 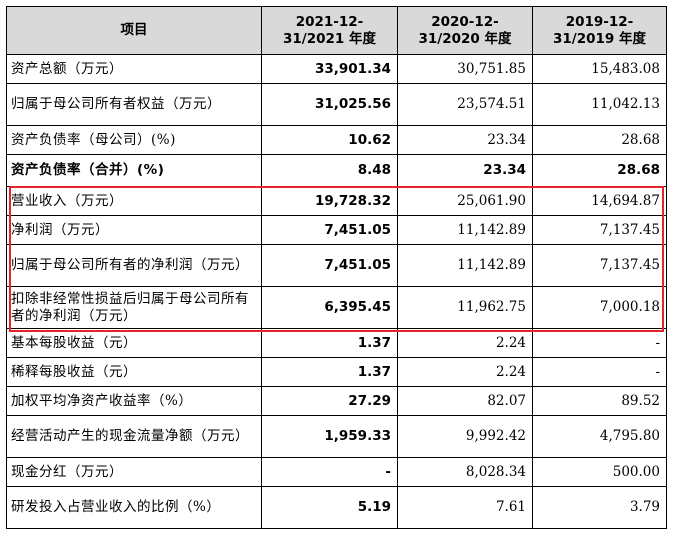 I want to click on value-2020: 25,061.90, so click(x=465, y=201).